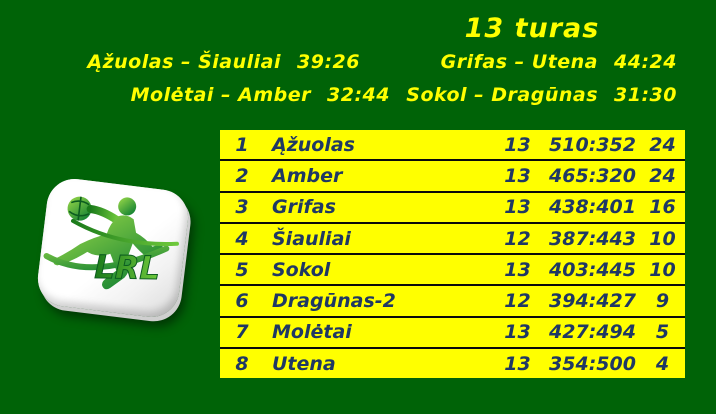 The height and width of the screenshot is (414, 716). I want to click on table-row: 3 Grifas 13 438:401 16, so click(452, 206).